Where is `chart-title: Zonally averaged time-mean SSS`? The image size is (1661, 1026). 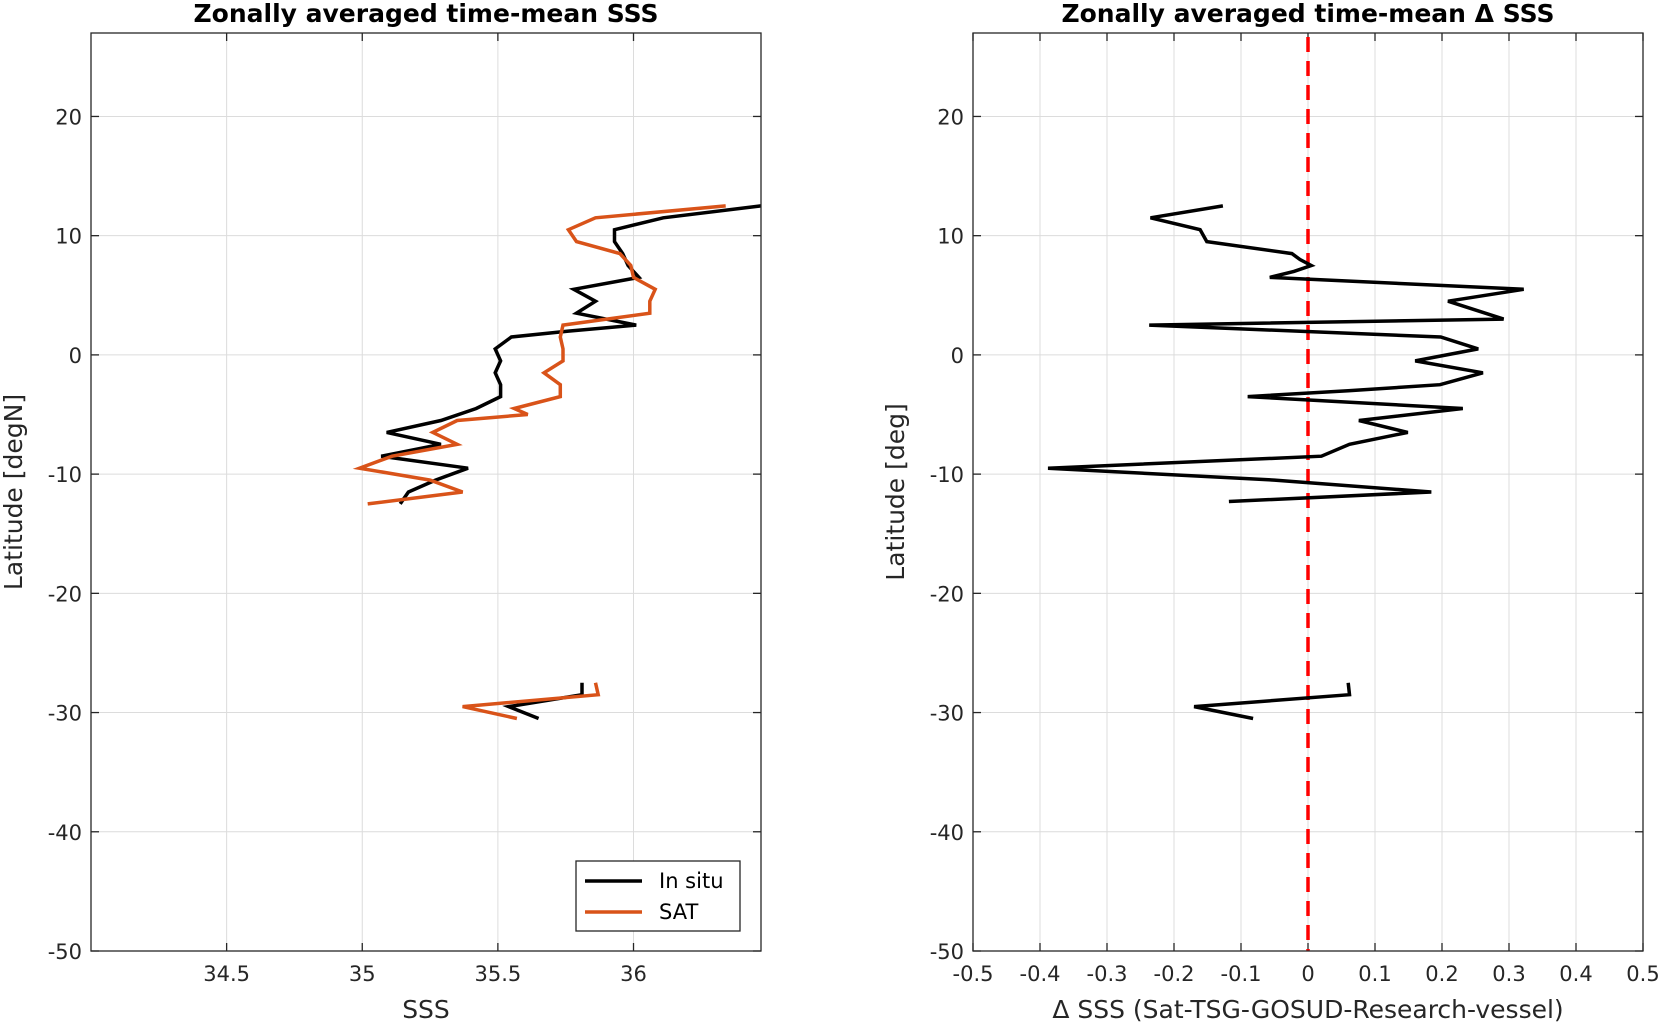
chart-title: Zonally averaged time-mean SSS is located at coordinates (426, 14).